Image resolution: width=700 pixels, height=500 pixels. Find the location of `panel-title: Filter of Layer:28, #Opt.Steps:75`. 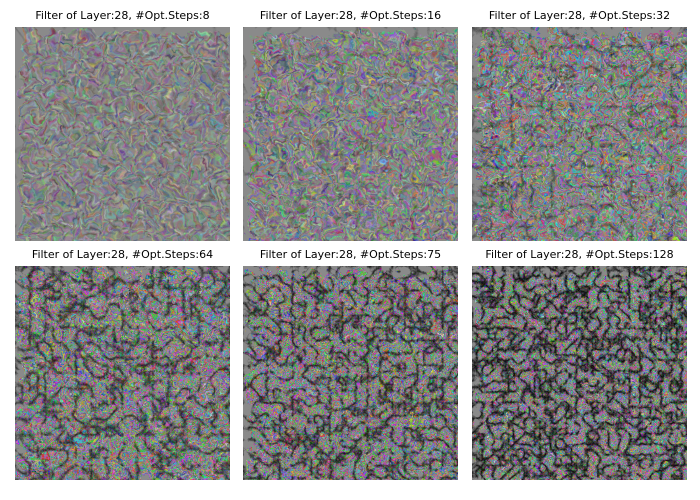

panel-title: Filter of Layer:28, #Opt.Steps:75 is located at coordinates (350, 254).